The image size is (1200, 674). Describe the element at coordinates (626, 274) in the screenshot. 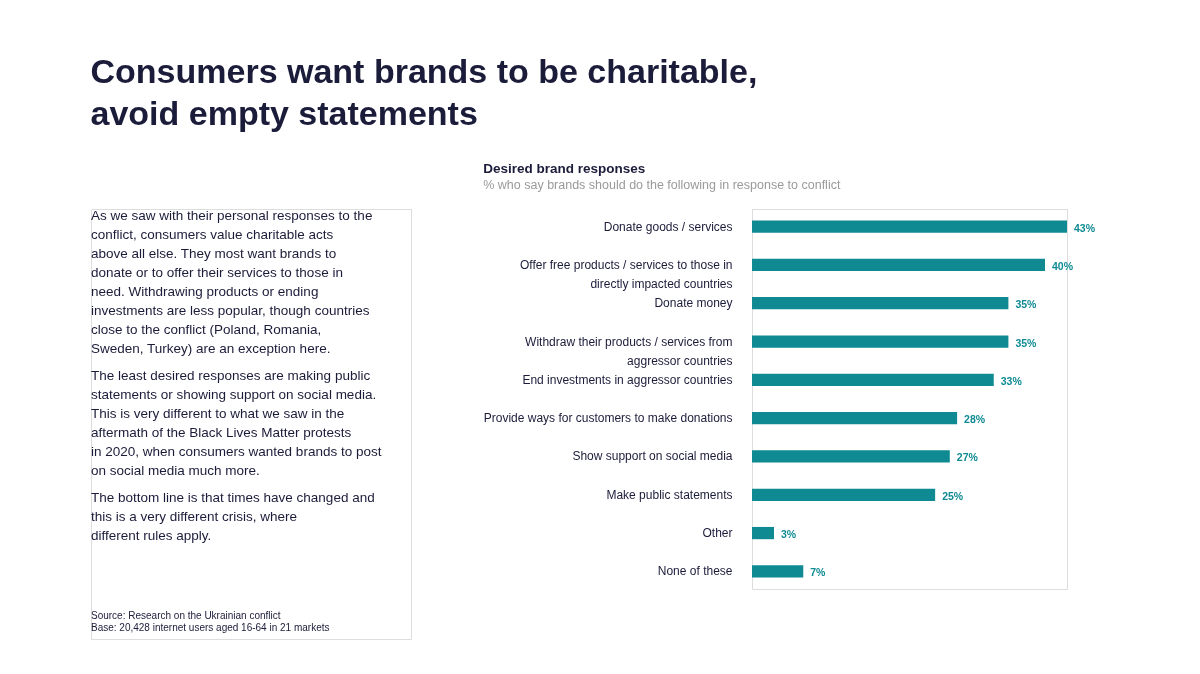

I see `y-tick-label: Offer free products / services to those in directly impacted countries` at that location.